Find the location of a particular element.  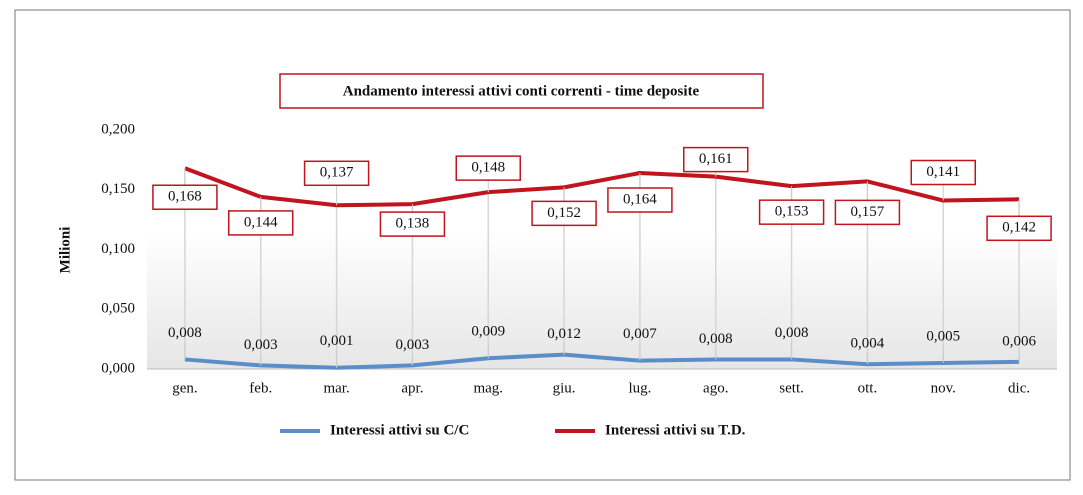

x-tick-label: feb. is located at coordinates (260, 388).